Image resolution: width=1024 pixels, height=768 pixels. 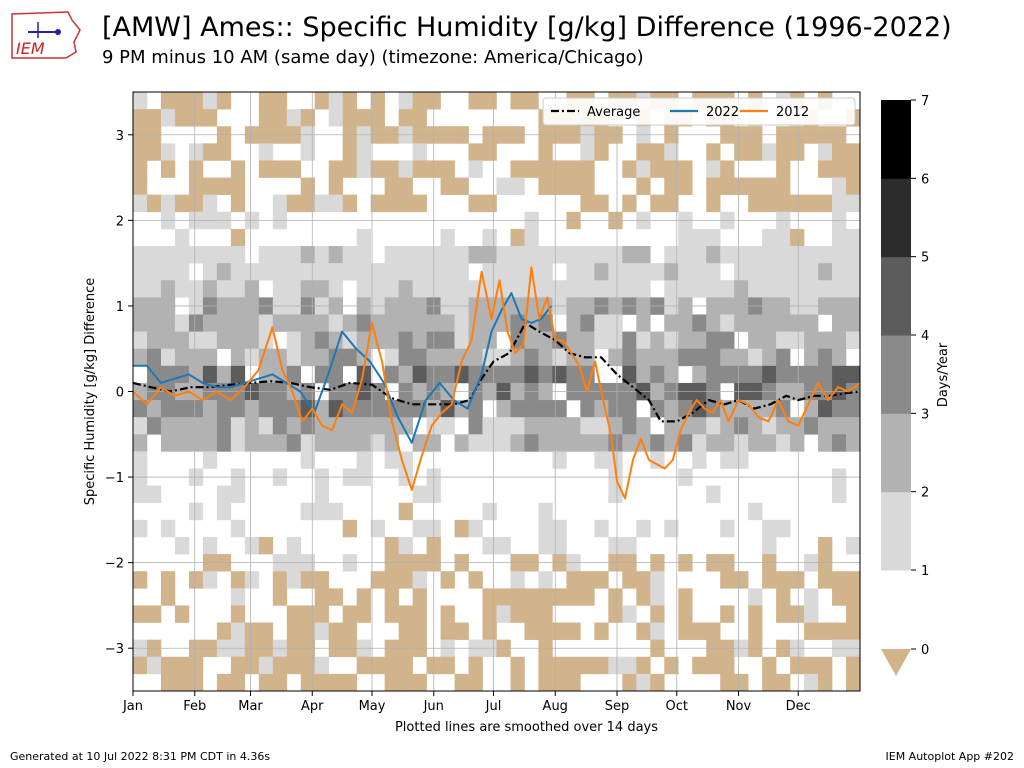 What do you see at coordinates (943, 374) in the screenshot?
I see `colorbar-label: Days/Year` at bounding box center [943, 374].